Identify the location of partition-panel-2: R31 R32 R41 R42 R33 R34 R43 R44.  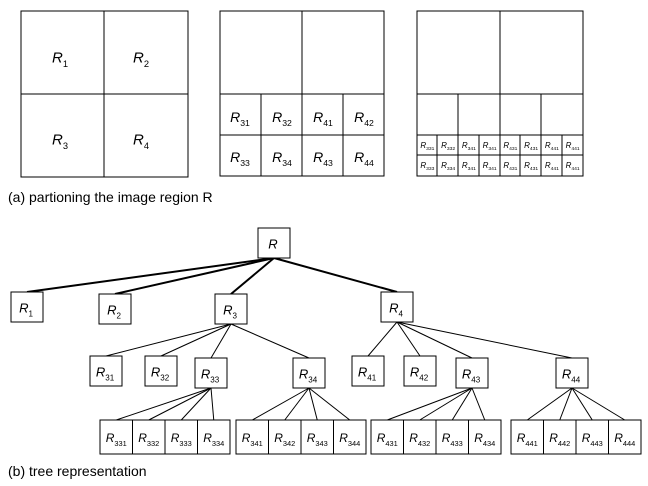
(302, 93).